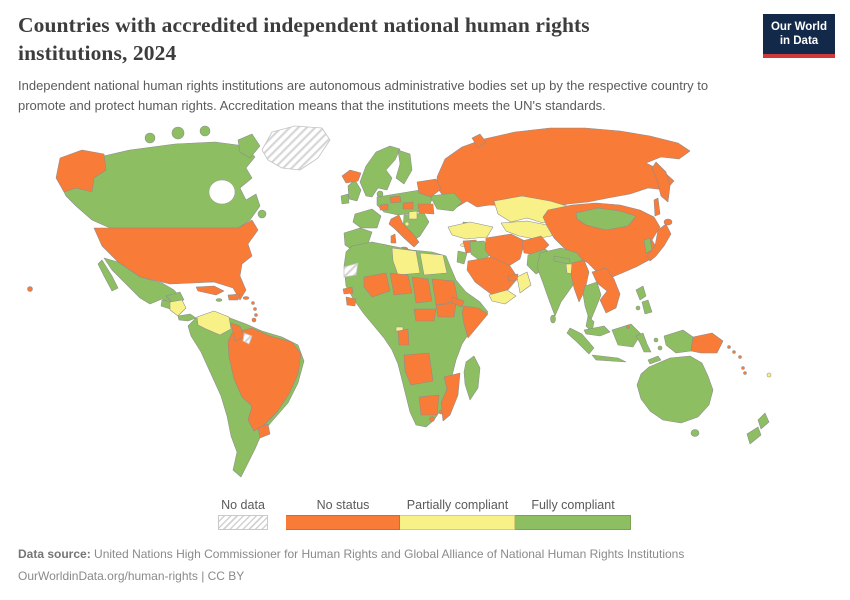 The width and height of the screenshot is (850, 600). Describe the element at coordinates (187, 317) in the screenshot. I see `region-costa-rica-panama` at that location.